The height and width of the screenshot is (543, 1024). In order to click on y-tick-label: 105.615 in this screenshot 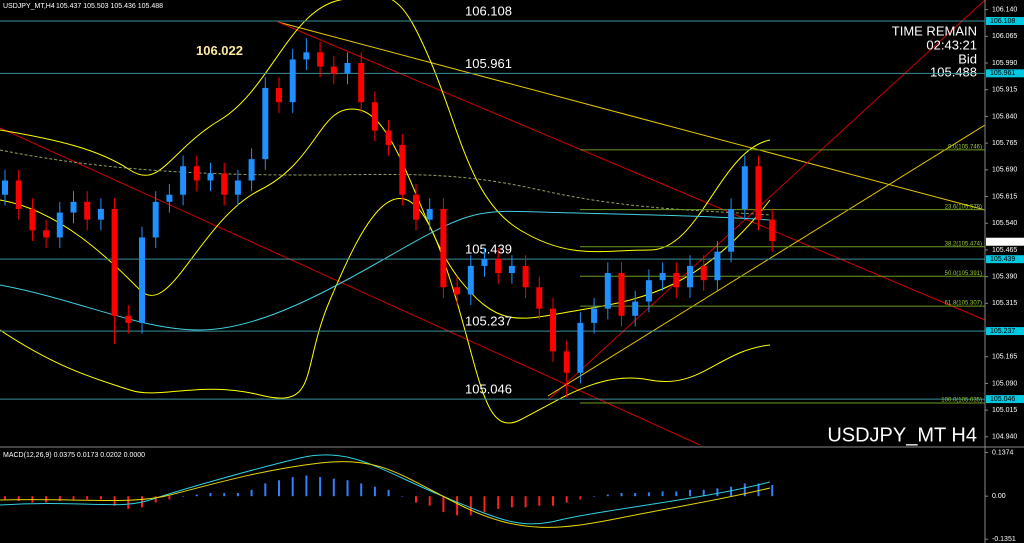, I will do `click(1004, 196)`.